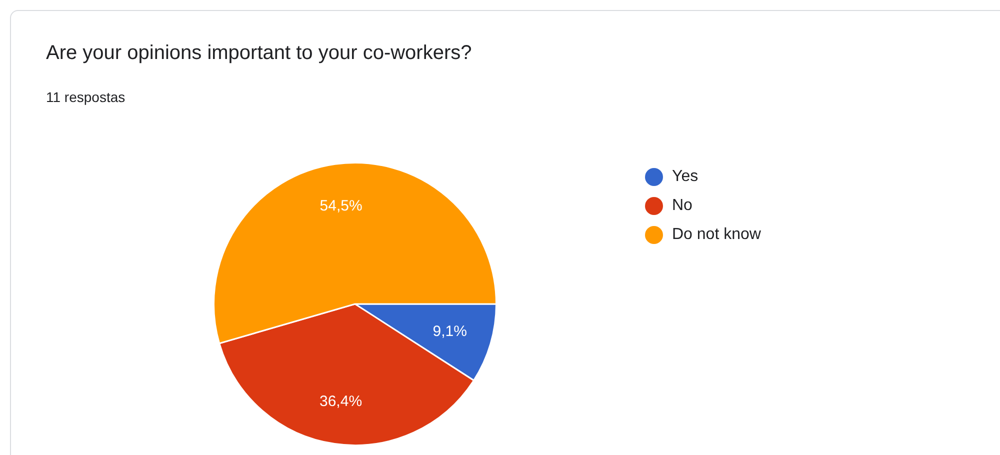 The image size is (1000, 455). Describe the element at coordinates (716, 235) in the screenshot. I see `legend-label: Do not know` at that location.